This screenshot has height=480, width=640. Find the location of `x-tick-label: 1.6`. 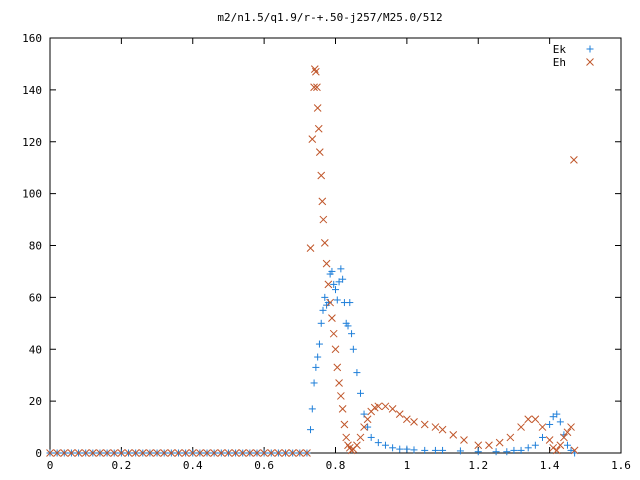

x-tick-label: 1.6 is located at coordinates (621, 465).